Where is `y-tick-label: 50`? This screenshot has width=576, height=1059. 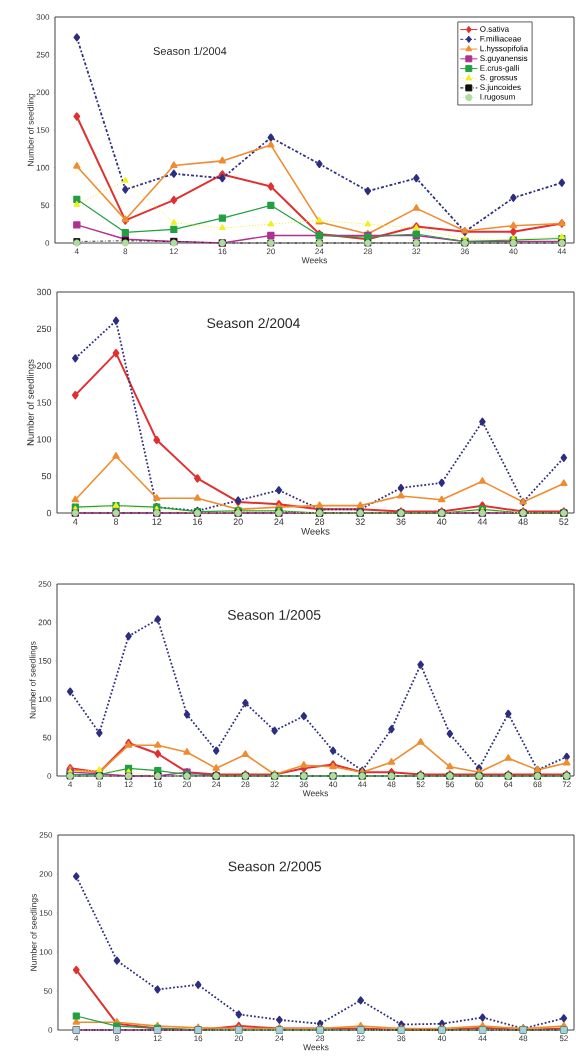
y-tick-label: 50 is located at coordinates (46, 476).